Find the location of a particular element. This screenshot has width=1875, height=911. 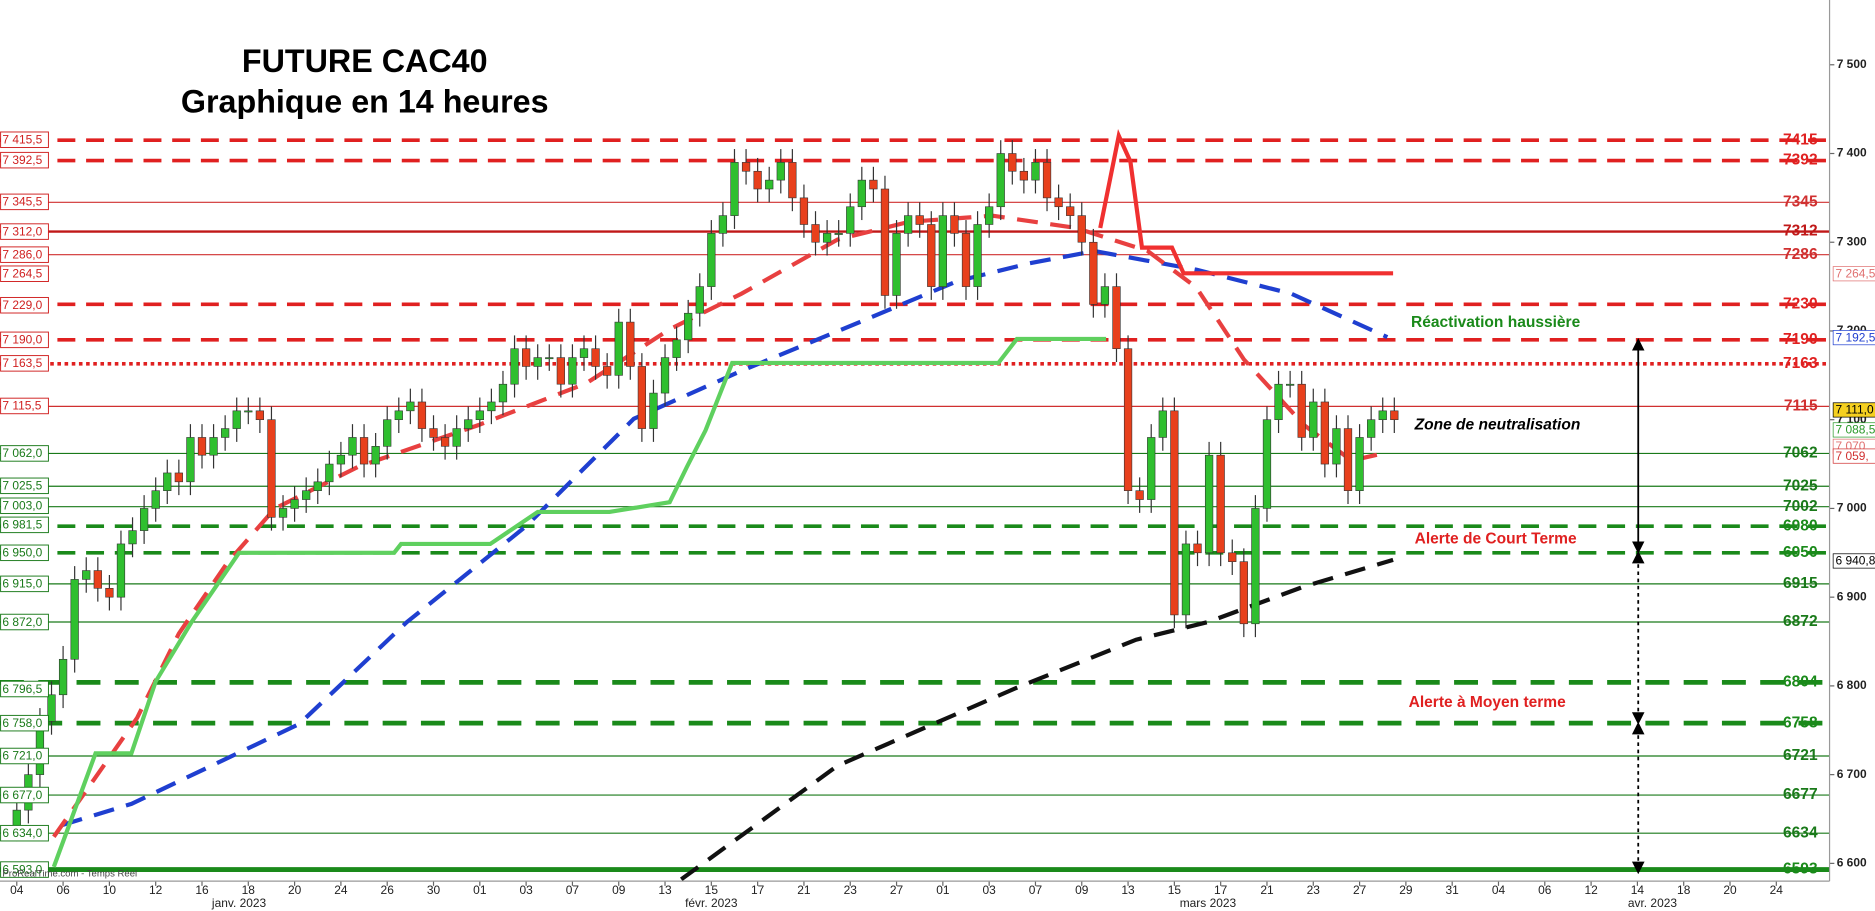

level-label: 7190 is located at coordinates (1800, 339).